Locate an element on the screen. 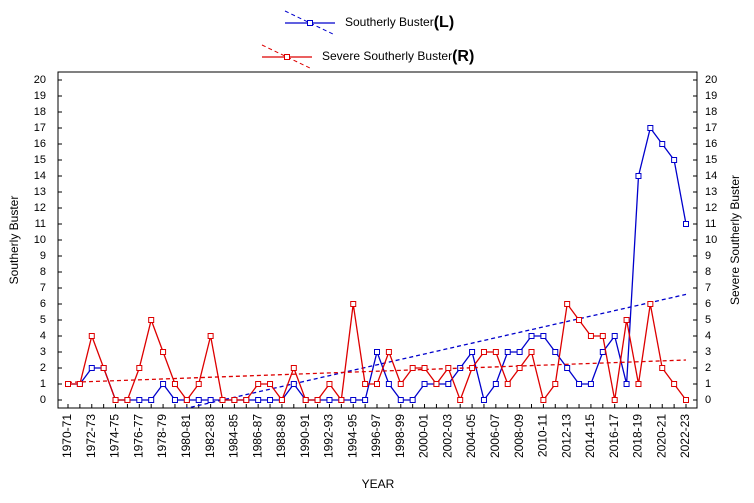 The height and width of the screenshot is (503, 754). legend-axis-tag: (R) is located at coordinates (463, 56).